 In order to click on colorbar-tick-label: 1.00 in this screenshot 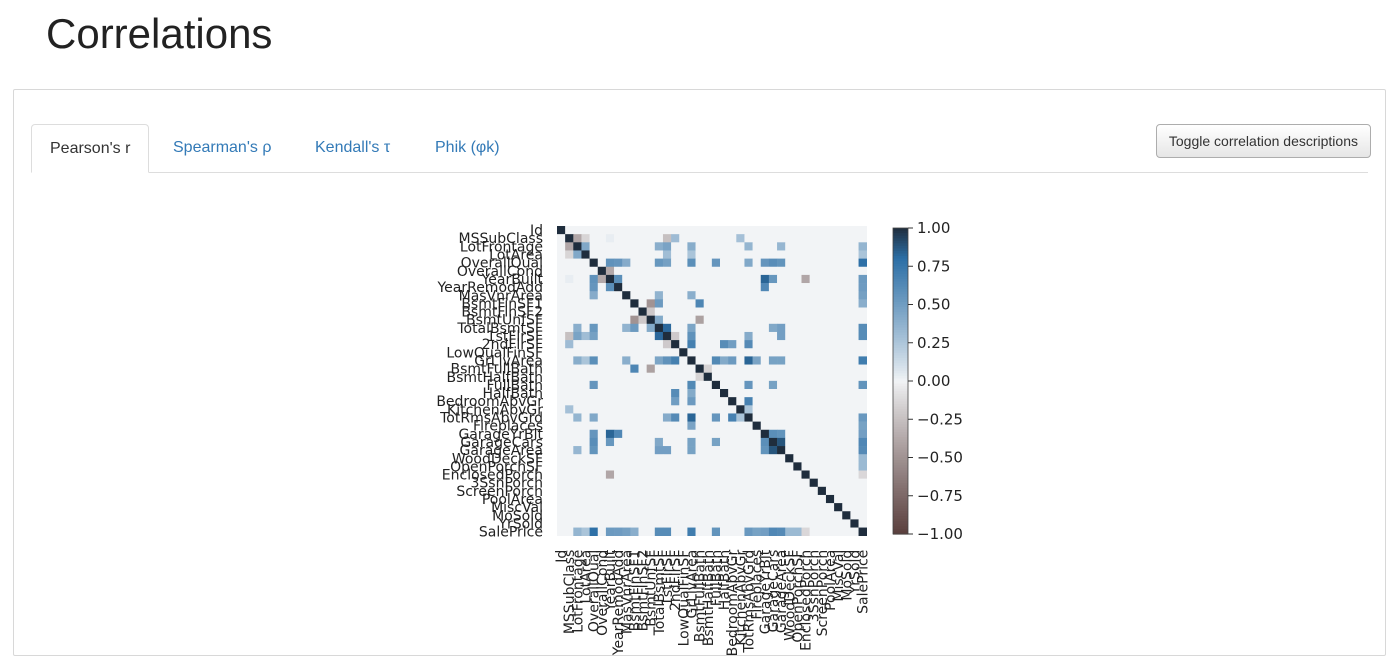, I will do `click(933, 228)`.